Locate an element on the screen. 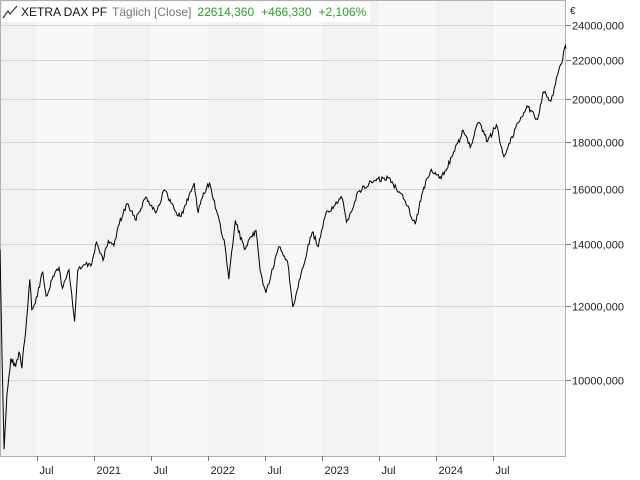  y-tick-label: 18000,000 is located at coordinates (598, 144).